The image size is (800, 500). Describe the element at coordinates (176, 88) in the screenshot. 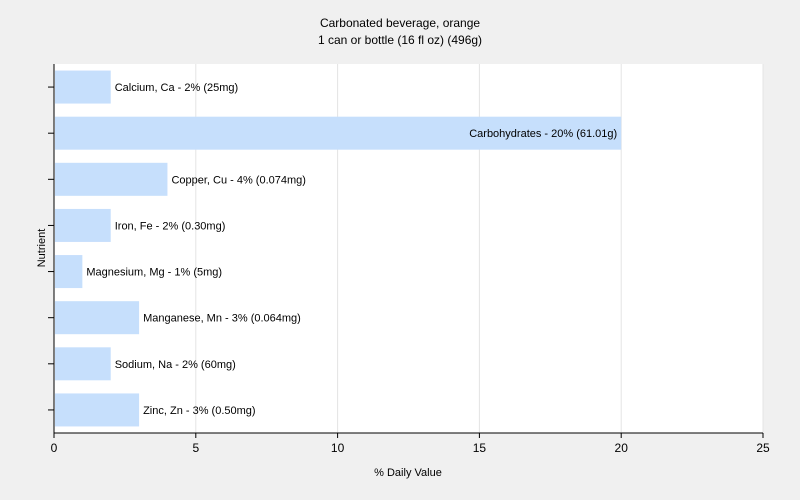

I see `bar-label: Calcium, Ca - 2% (25mg)` at that location.